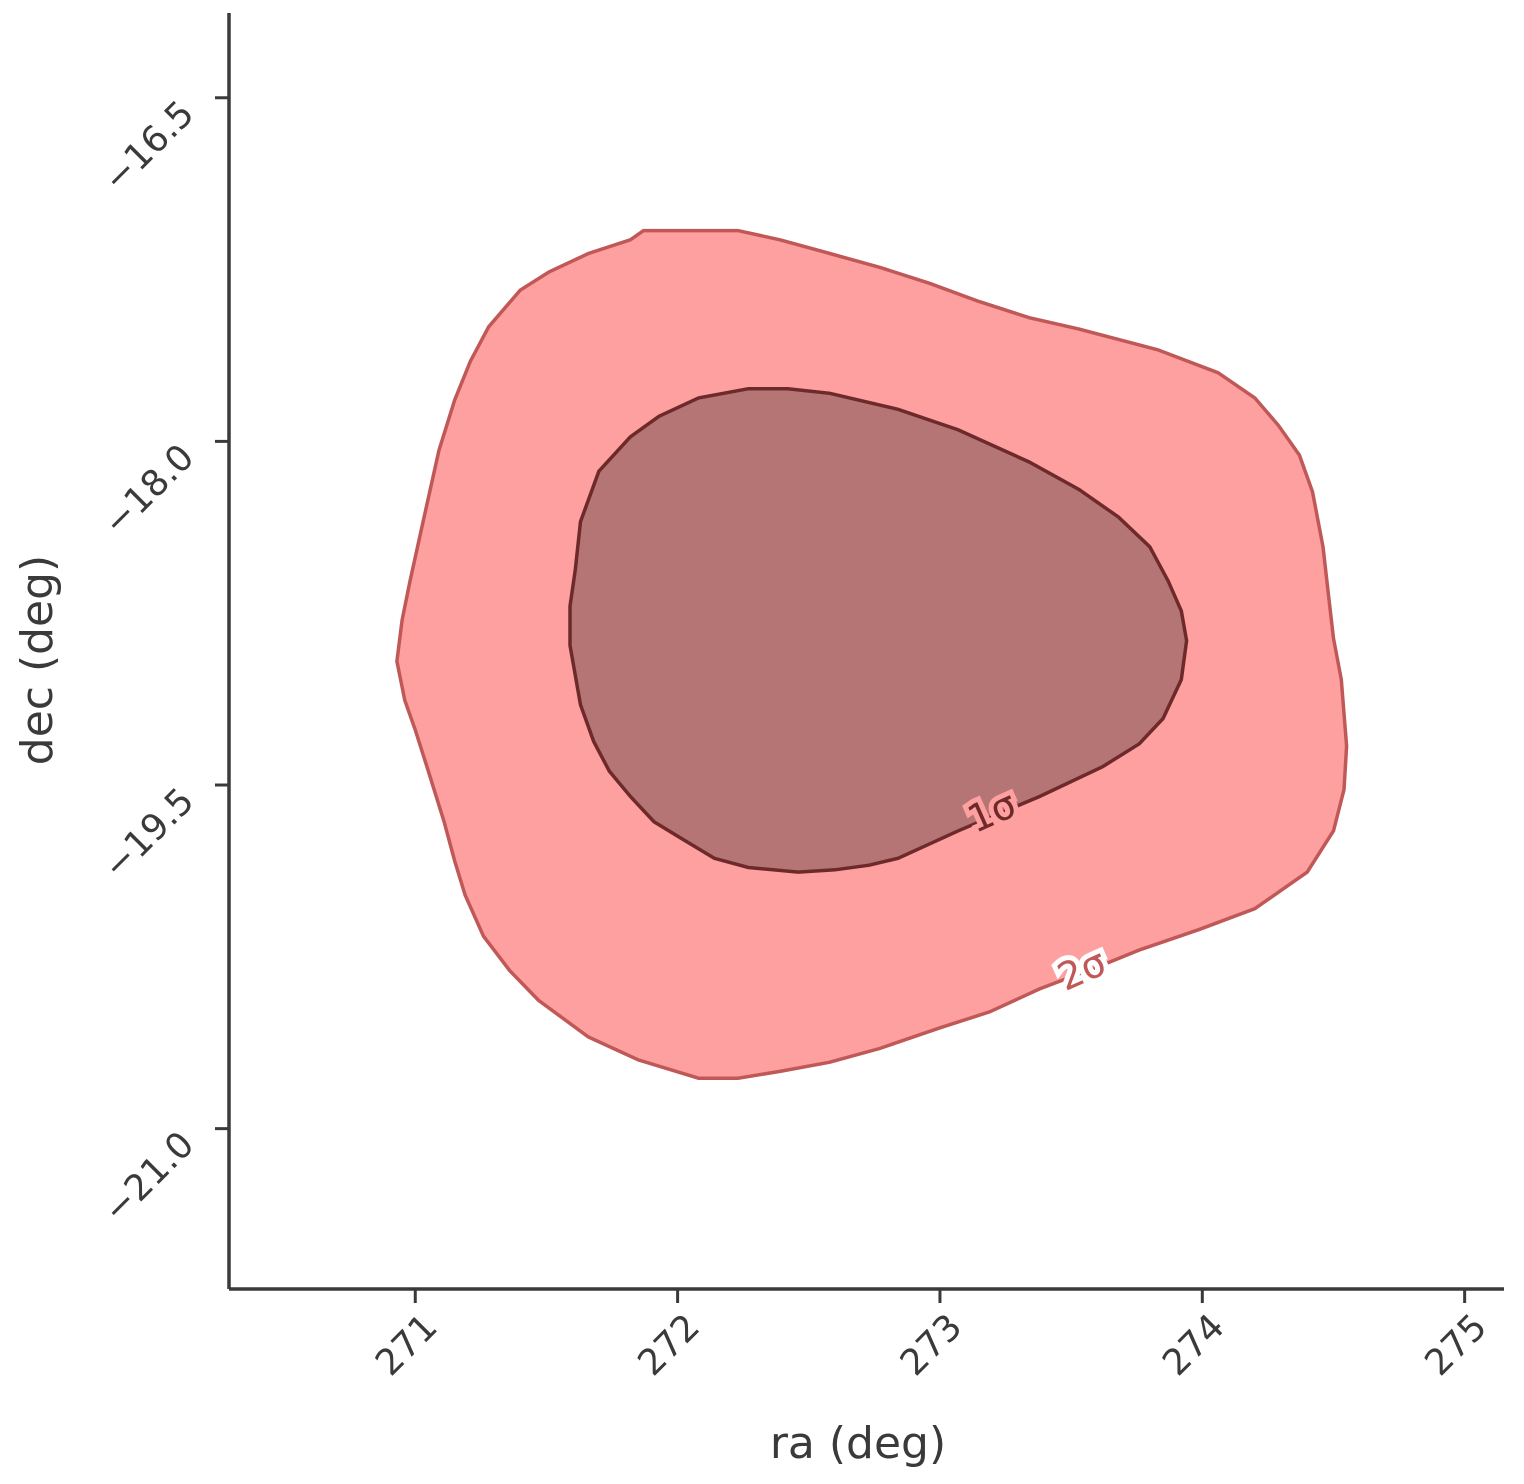 Image resolution: width=1524 pixels, height=1484 pixels. What do you see at coordinates (878, 630) in the screenshot?
I see `contour-region` at bounding box center [878, 630].